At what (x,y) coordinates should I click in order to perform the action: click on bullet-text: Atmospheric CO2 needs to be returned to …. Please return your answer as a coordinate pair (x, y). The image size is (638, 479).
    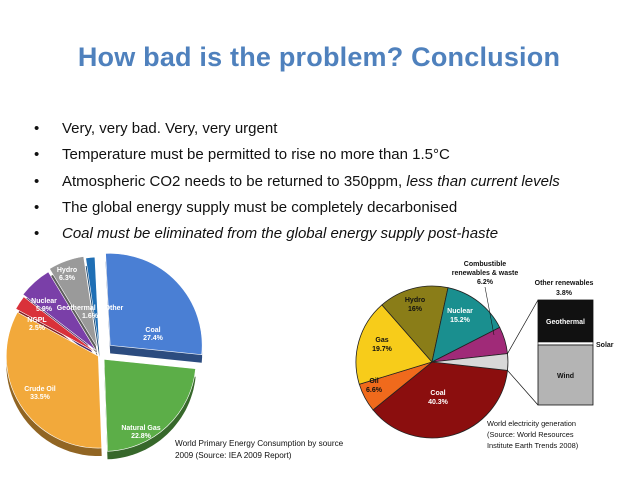
    Looking at the image, I should click on (234, 181).